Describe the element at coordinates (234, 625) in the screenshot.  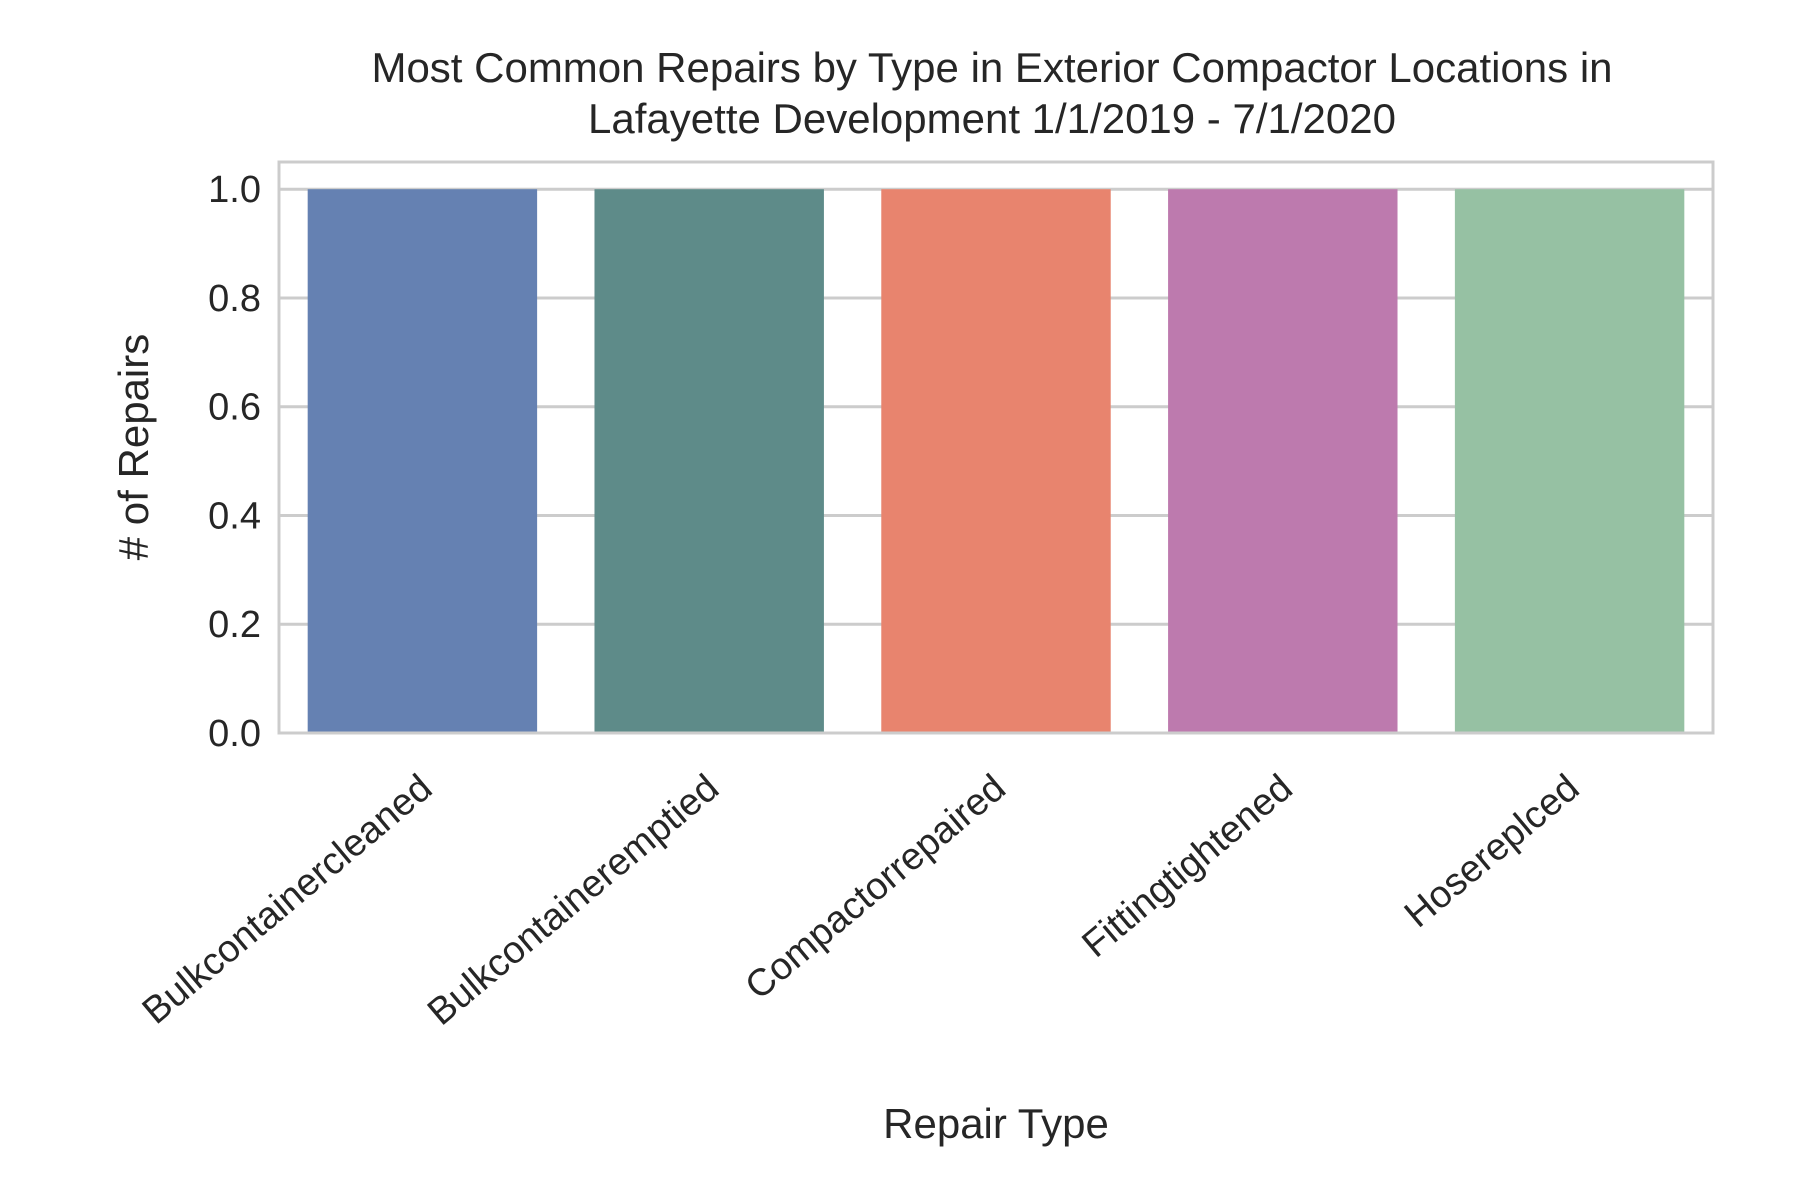
I see `y-tick-label: 0.2` at that location.